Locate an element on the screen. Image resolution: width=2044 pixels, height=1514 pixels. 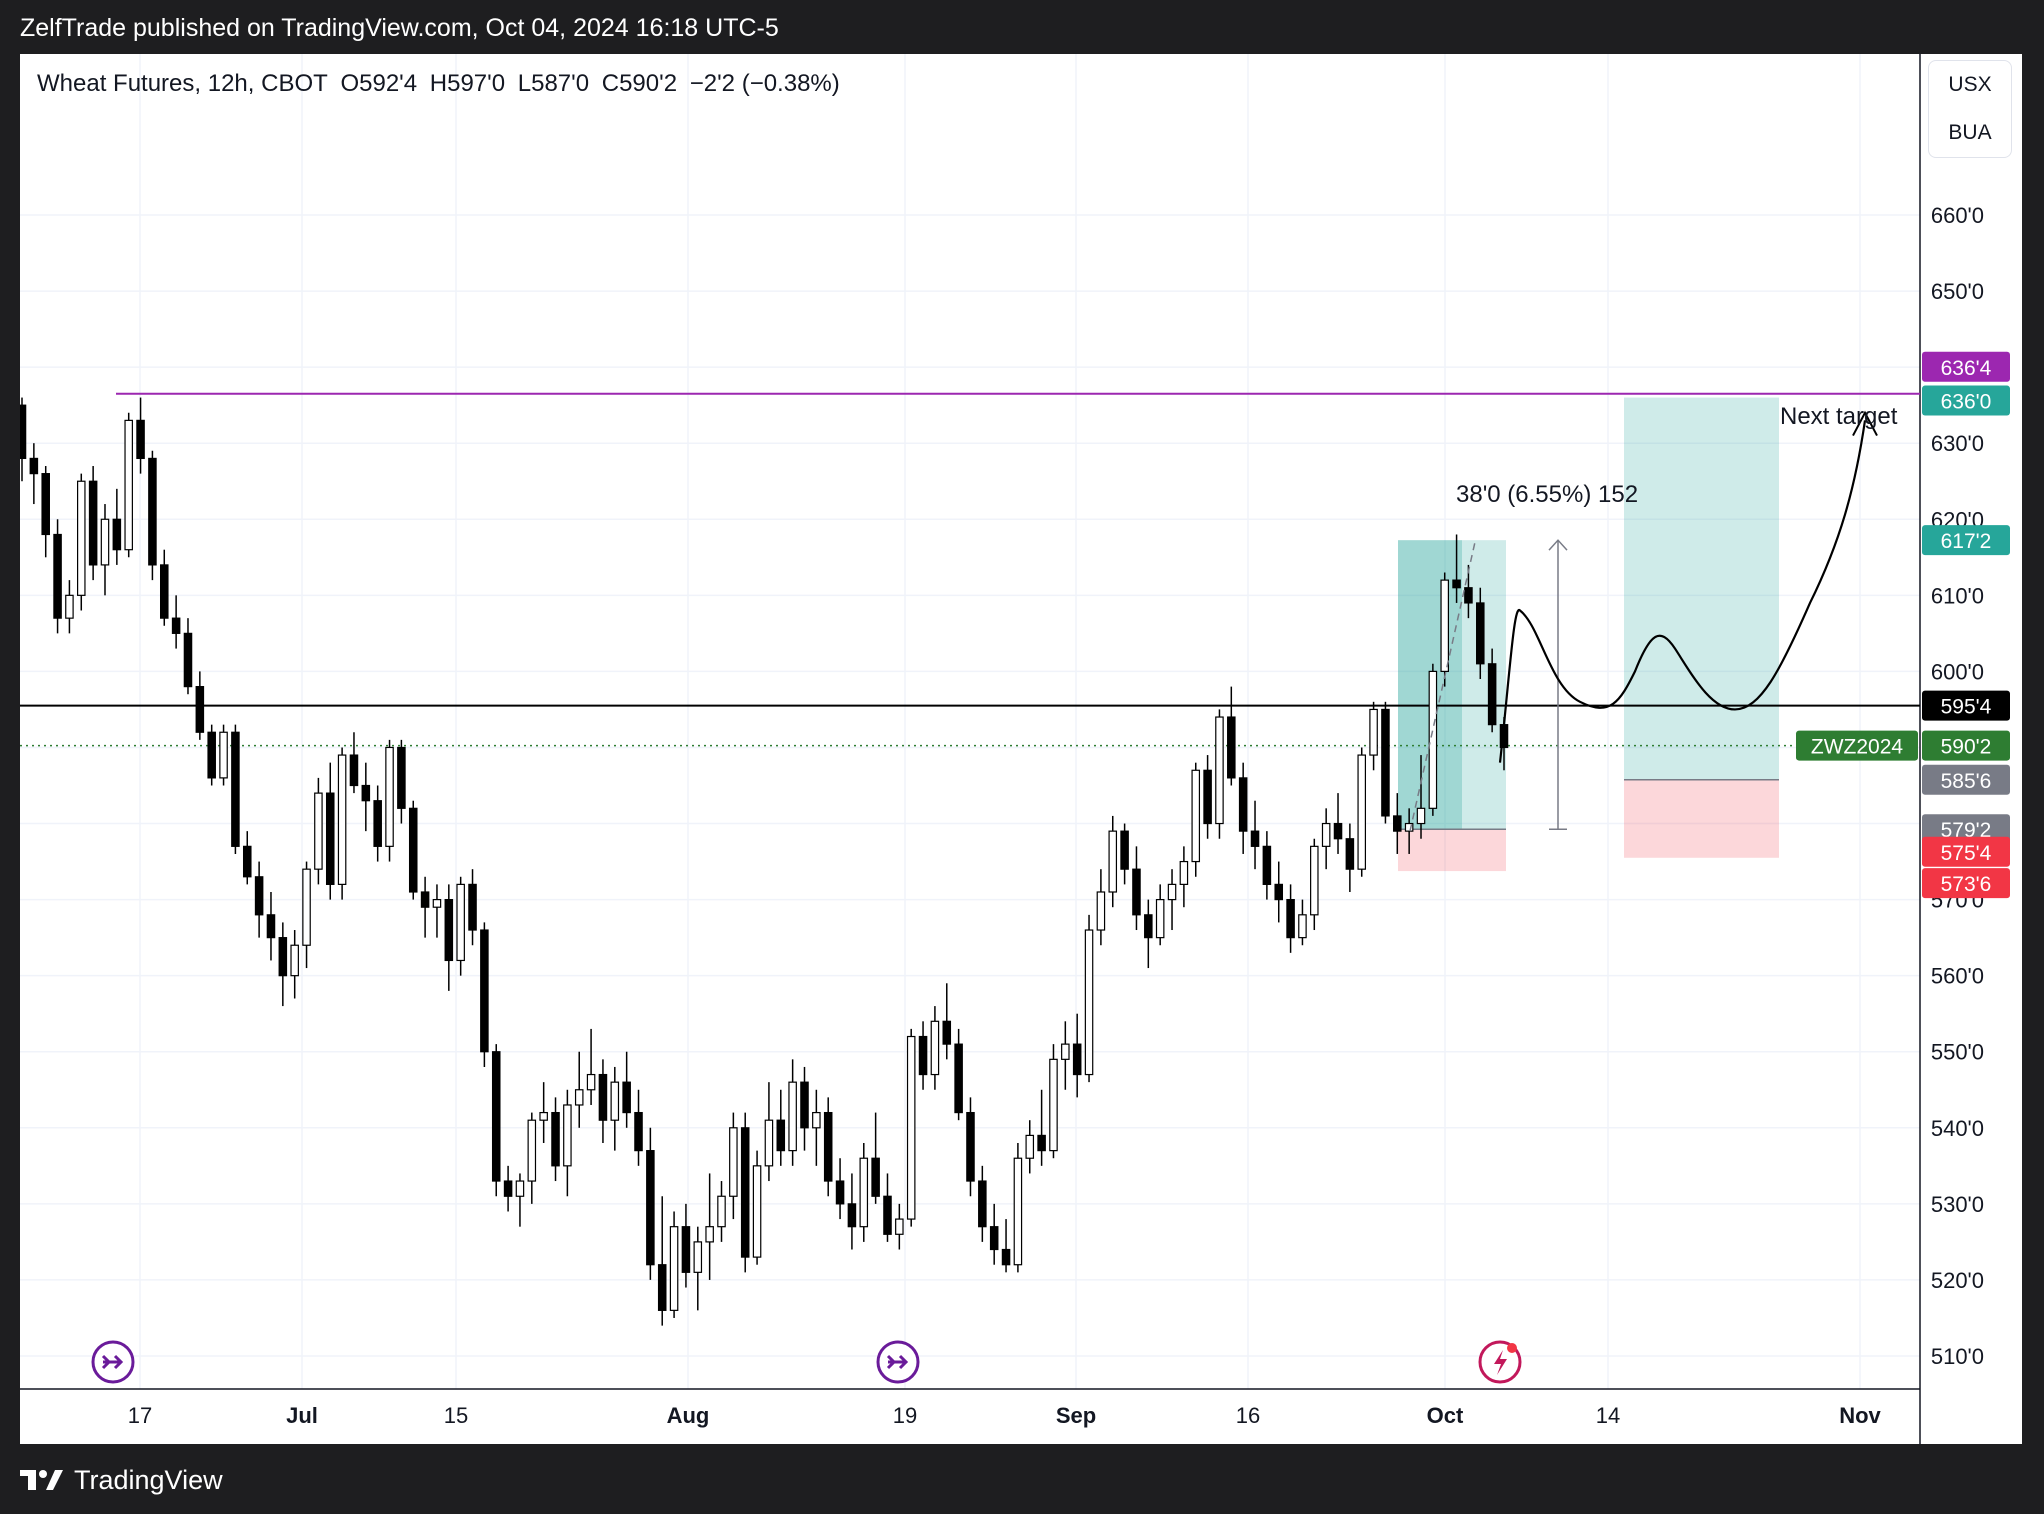
time-axis-tick: Oct is located at coordinates (1445, 1415).